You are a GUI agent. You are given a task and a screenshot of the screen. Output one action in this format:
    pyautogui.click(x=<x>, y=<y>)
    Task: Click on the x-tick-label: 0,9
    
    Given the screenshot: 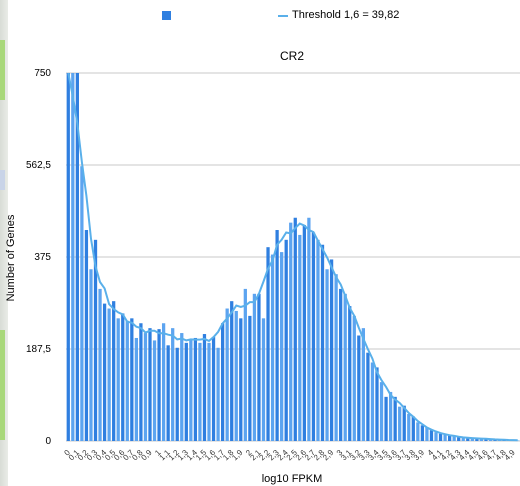 What is the action you would take?
    pyautogui.click(x=146, y=455)
    